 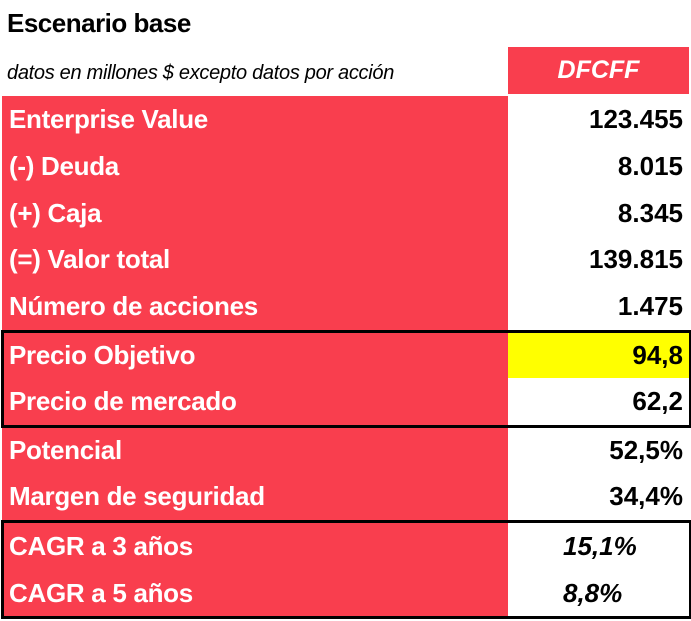 I want to click on row-value: 15,1%, so click(x=600, y=546).